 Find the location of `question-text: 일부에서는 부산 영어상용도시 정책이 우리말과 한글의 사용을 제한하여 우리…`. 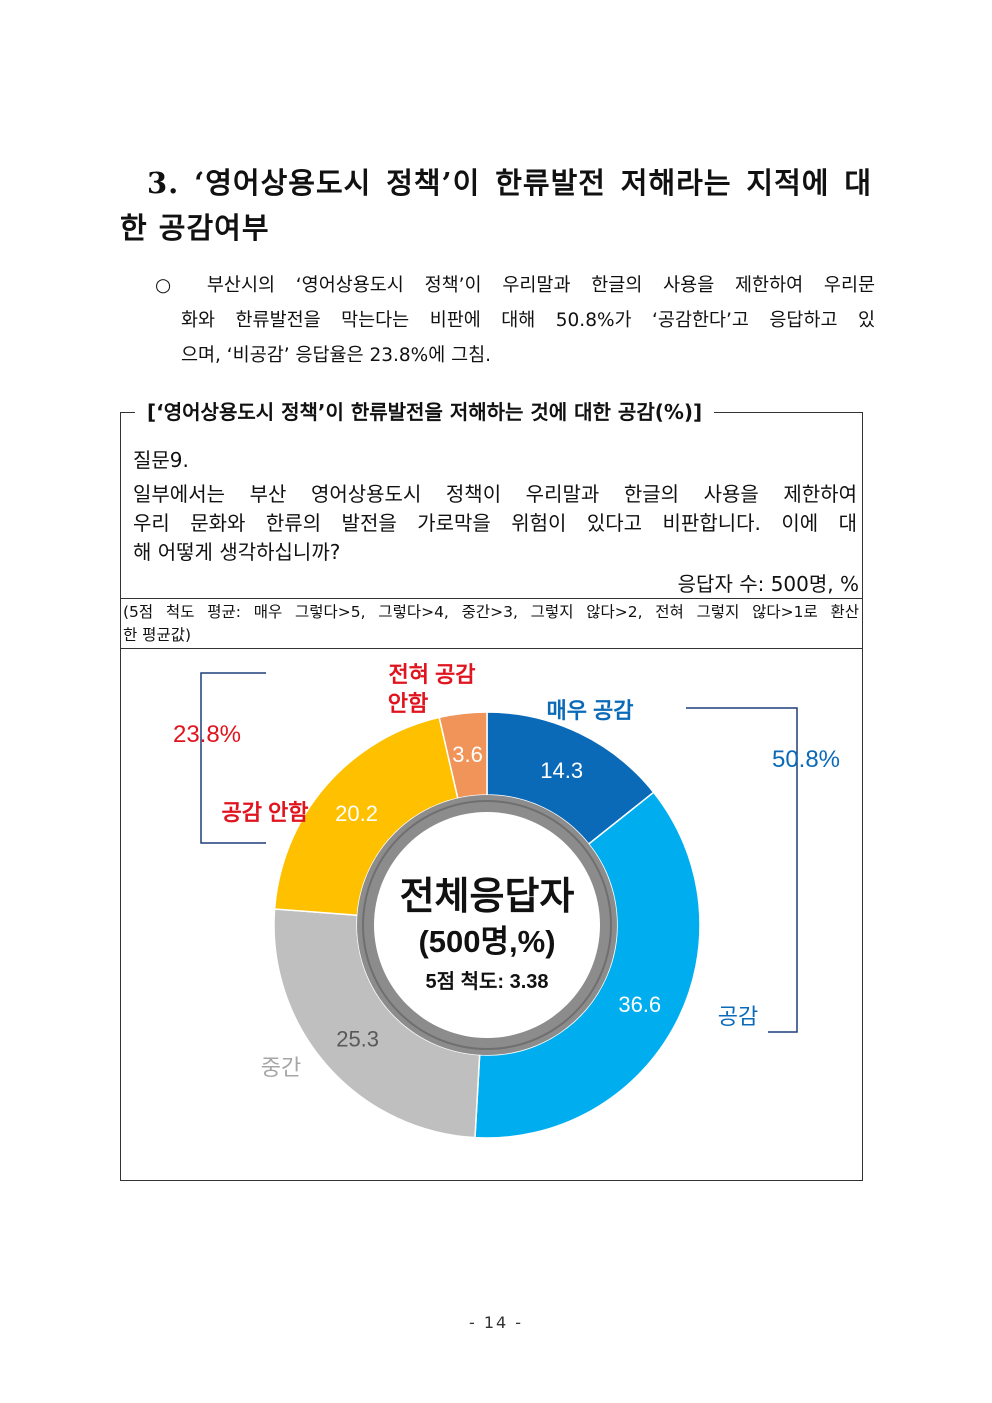

question-text: 일부에서는 부산 영어상용도시 정책이 우리말과 한글의 사용을 제한하여 우리… is located at coordinates (495, 523).